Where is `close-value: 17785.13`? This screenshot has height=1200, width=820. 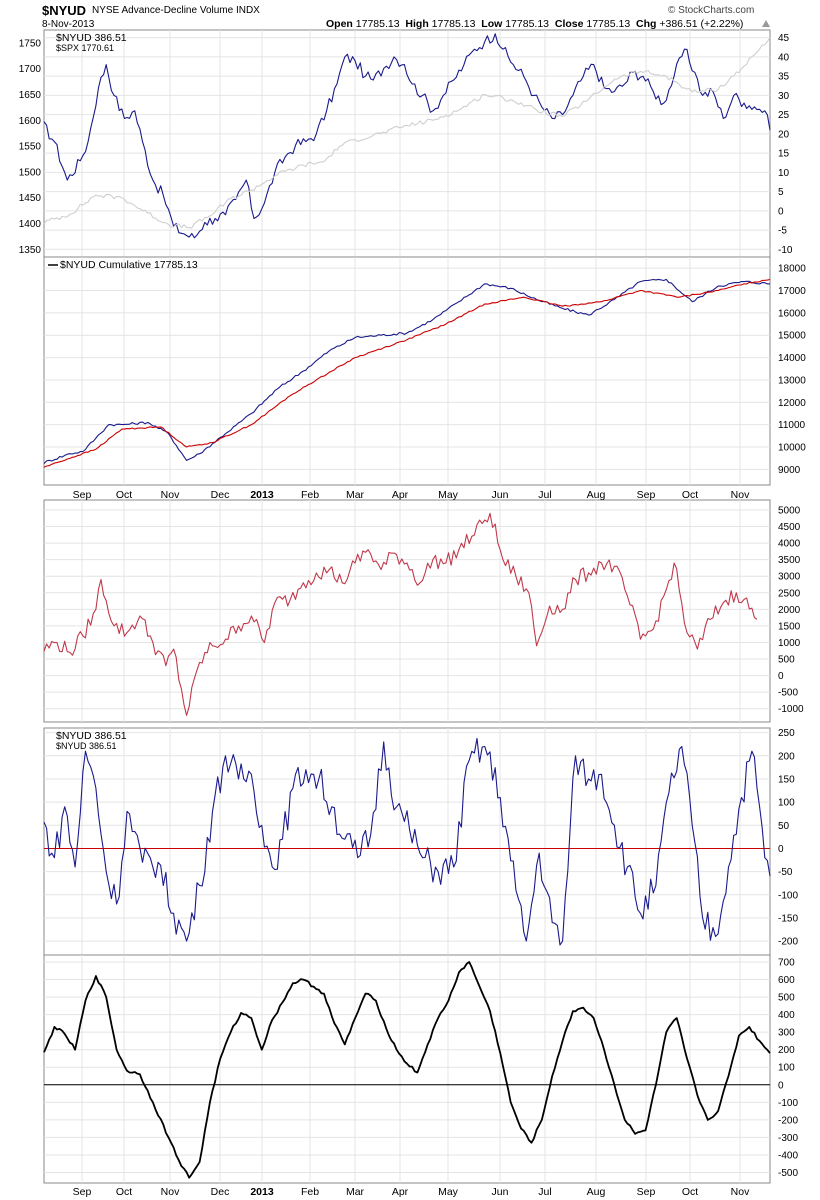 close-value: 17785.13 is located at coordinates (608, 24).